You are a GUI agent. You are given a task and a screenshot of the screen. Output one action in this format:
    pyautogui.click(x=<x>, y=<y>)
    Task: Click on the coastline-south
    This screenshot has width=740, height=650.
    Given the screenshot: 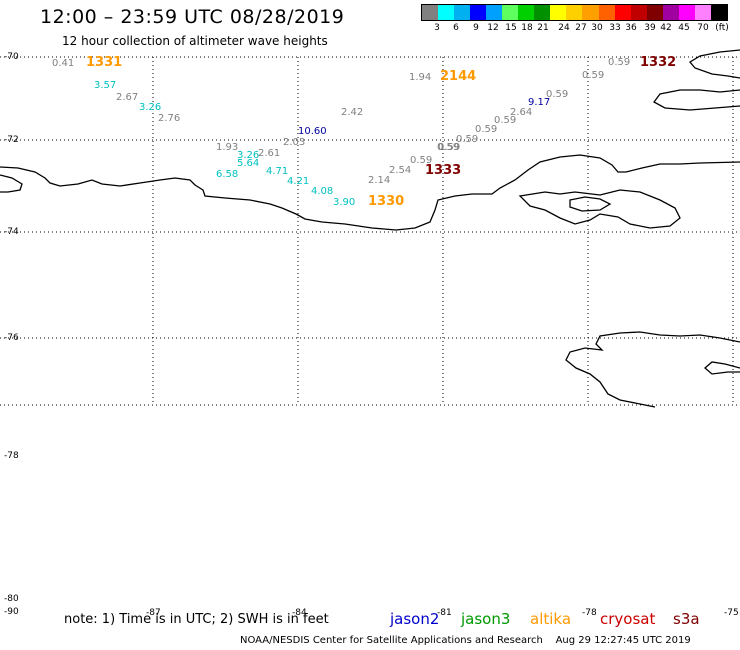 What is the action you would take?
    pyautogui.click(x=652, y=369)
    